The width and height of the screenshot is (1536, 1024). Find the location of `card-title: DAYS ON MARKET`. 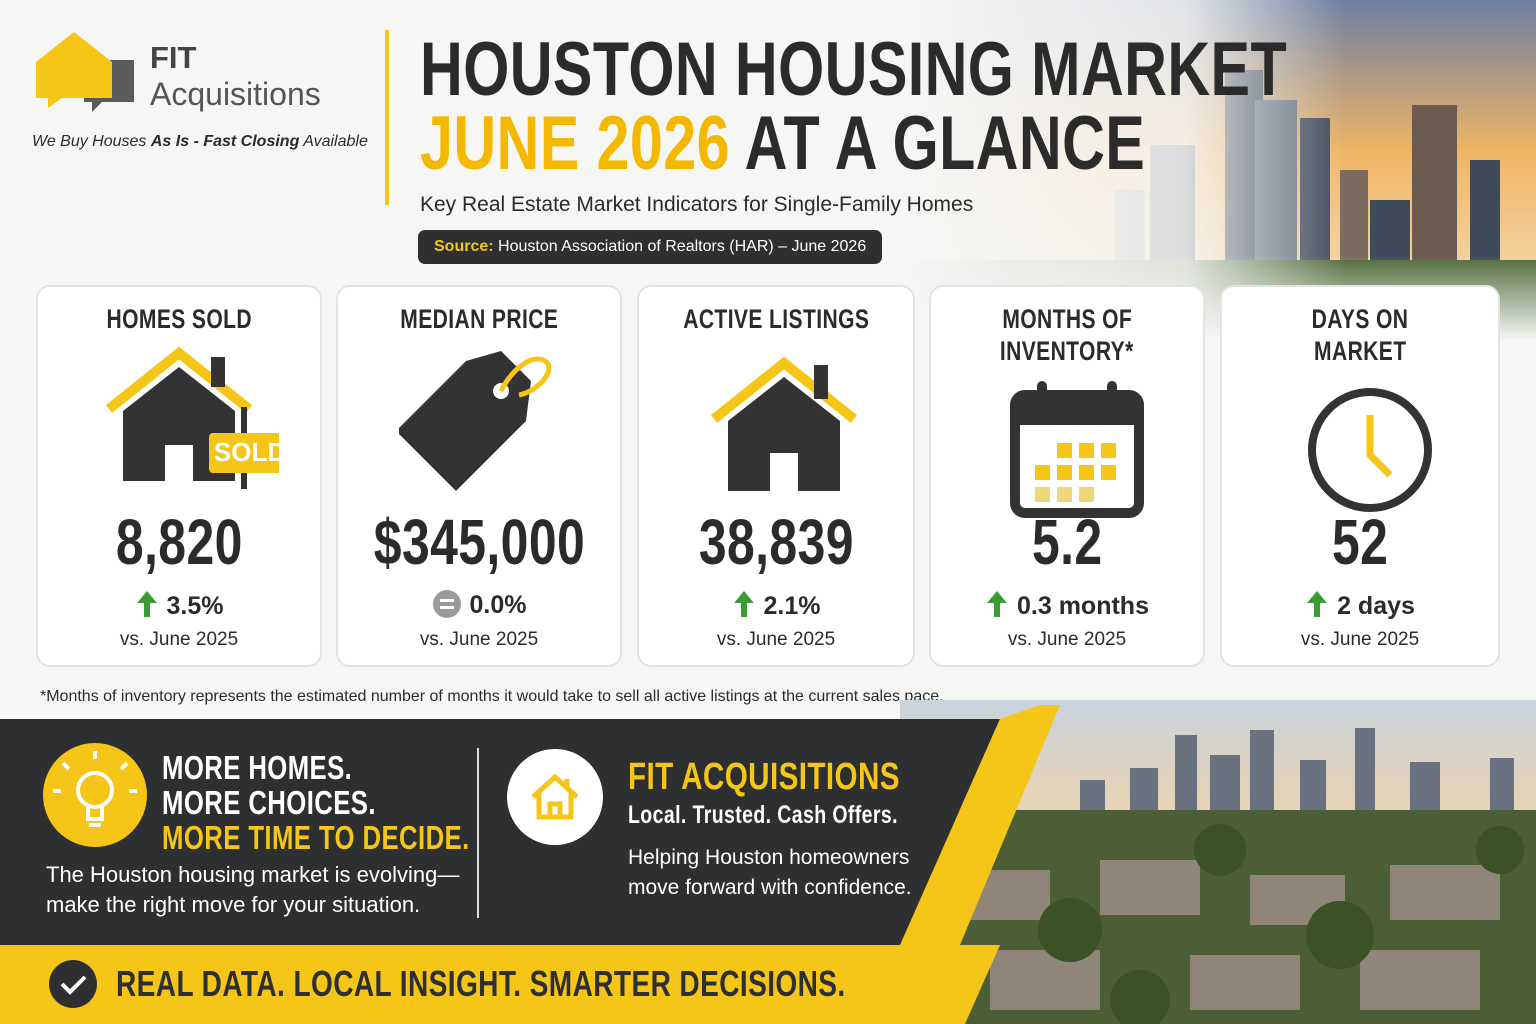

card-title: DAYS ON MARKET is located at coordinates (1360, 335).